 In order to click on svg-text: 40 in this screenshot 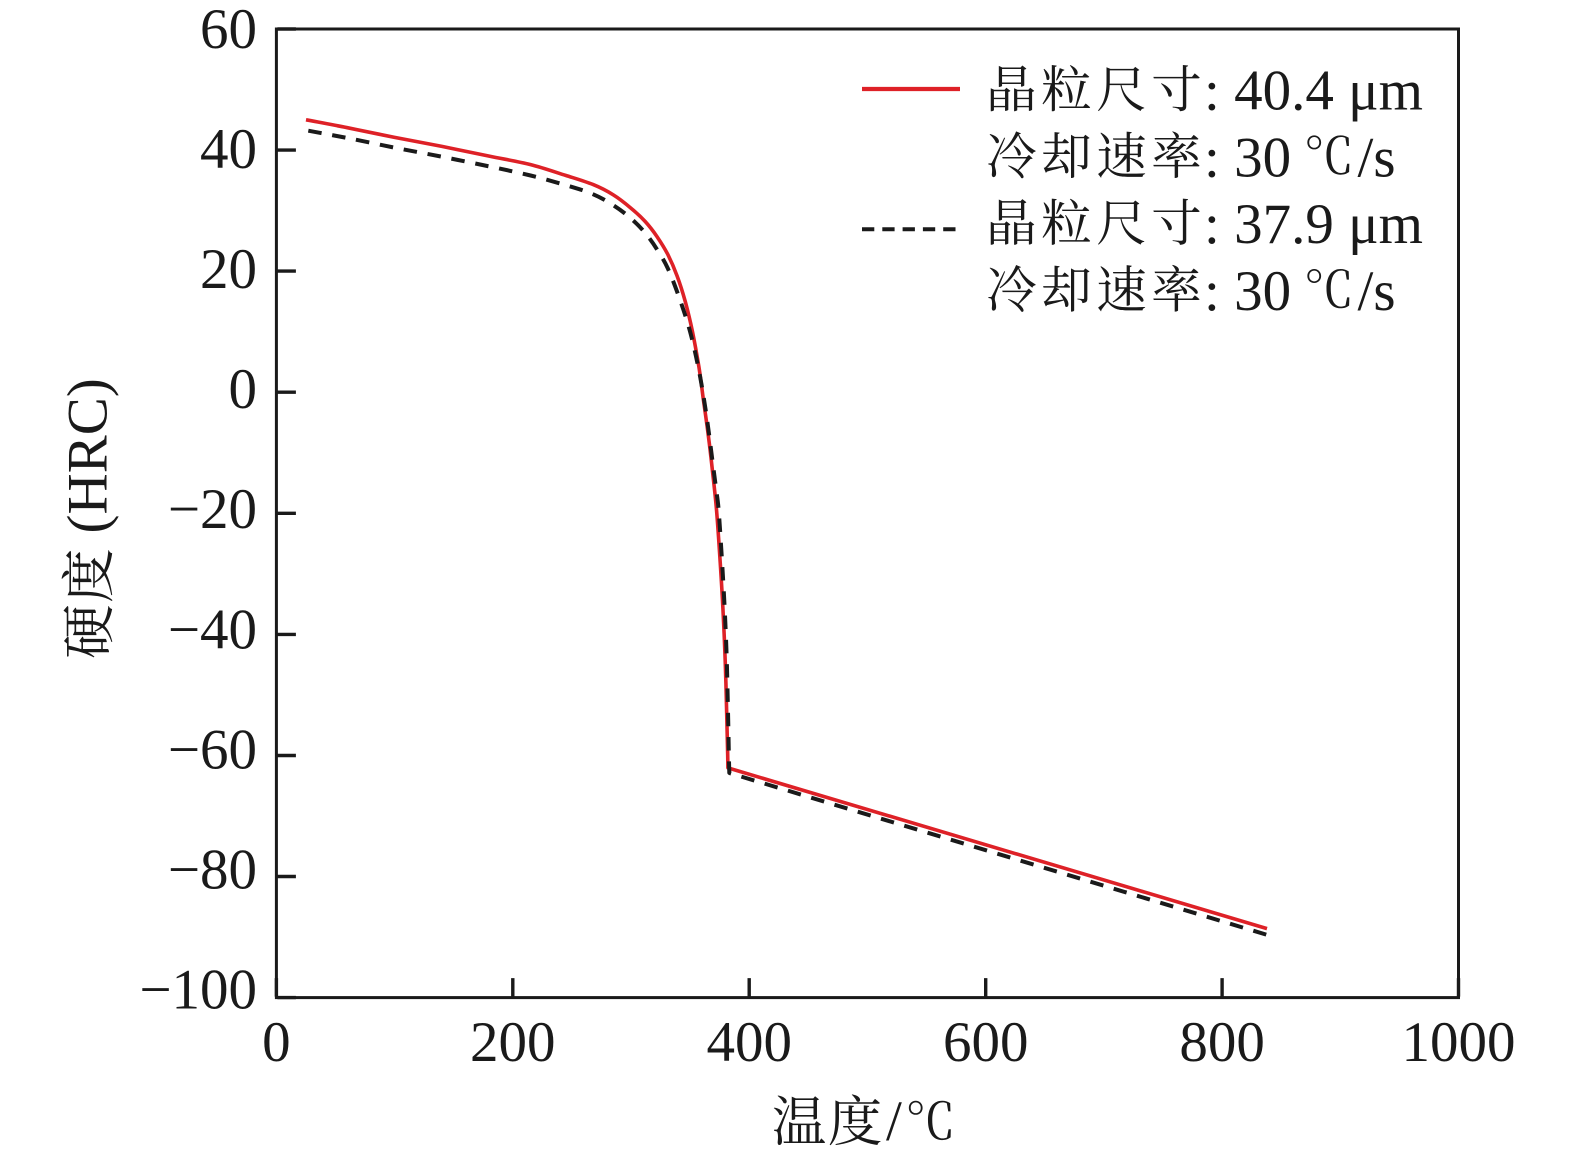, I will do `click(228, 149)`.